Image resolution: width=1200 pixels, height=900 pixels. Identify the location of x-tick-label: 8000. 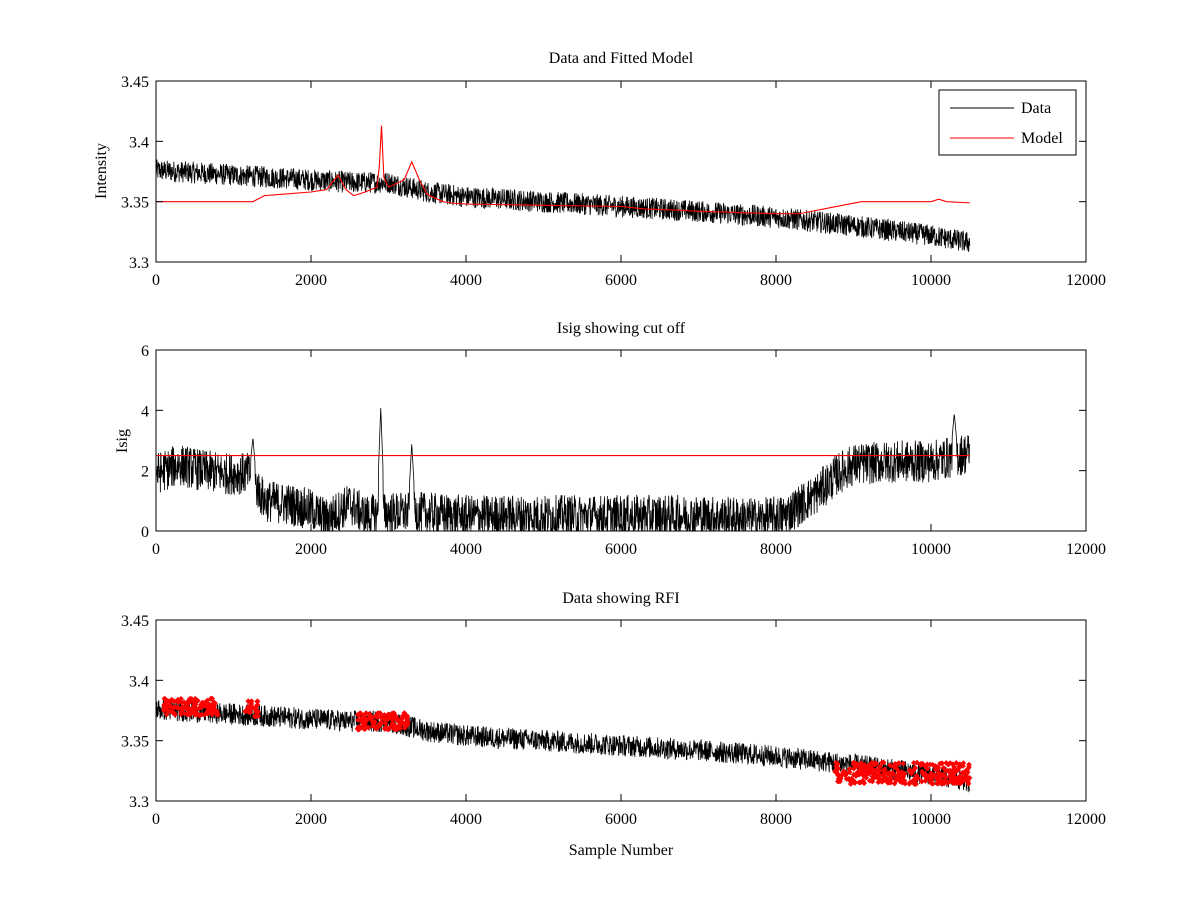
(776, 819).